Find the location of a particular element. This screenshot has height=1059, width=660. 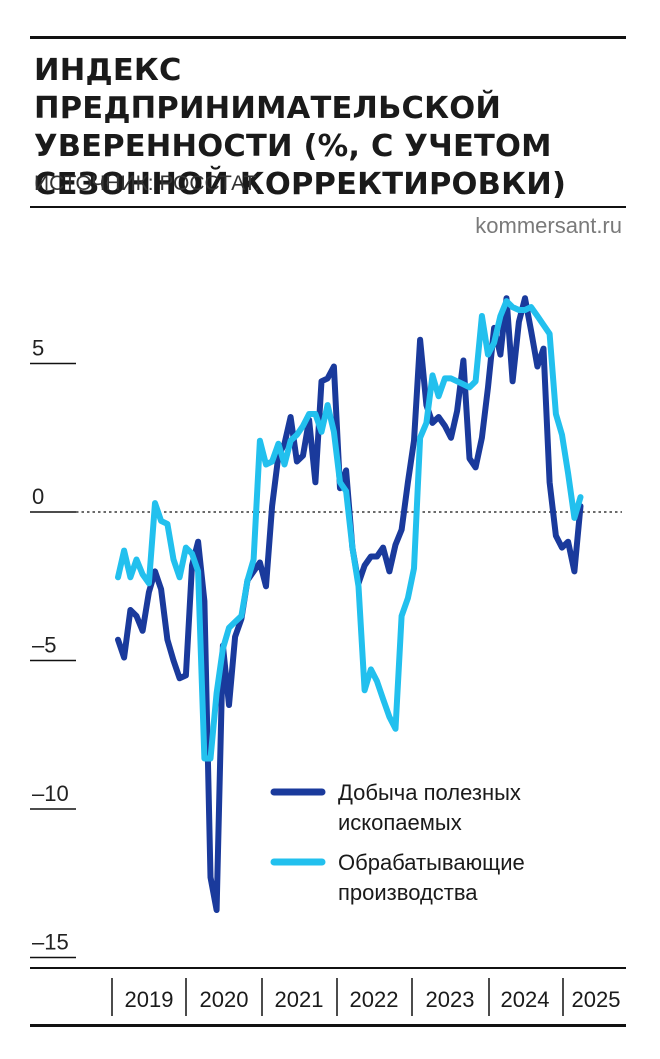

top-rule is located at coordinates (328, 37).